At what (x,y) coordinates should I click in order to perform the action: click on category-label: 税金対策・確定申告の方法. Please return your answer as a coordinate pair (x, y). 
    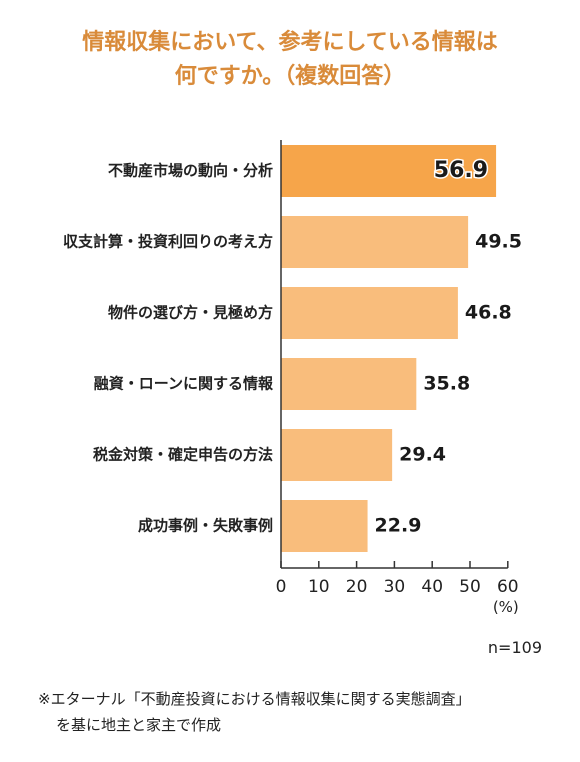
    Looking at the image, I should click on (183, 455).